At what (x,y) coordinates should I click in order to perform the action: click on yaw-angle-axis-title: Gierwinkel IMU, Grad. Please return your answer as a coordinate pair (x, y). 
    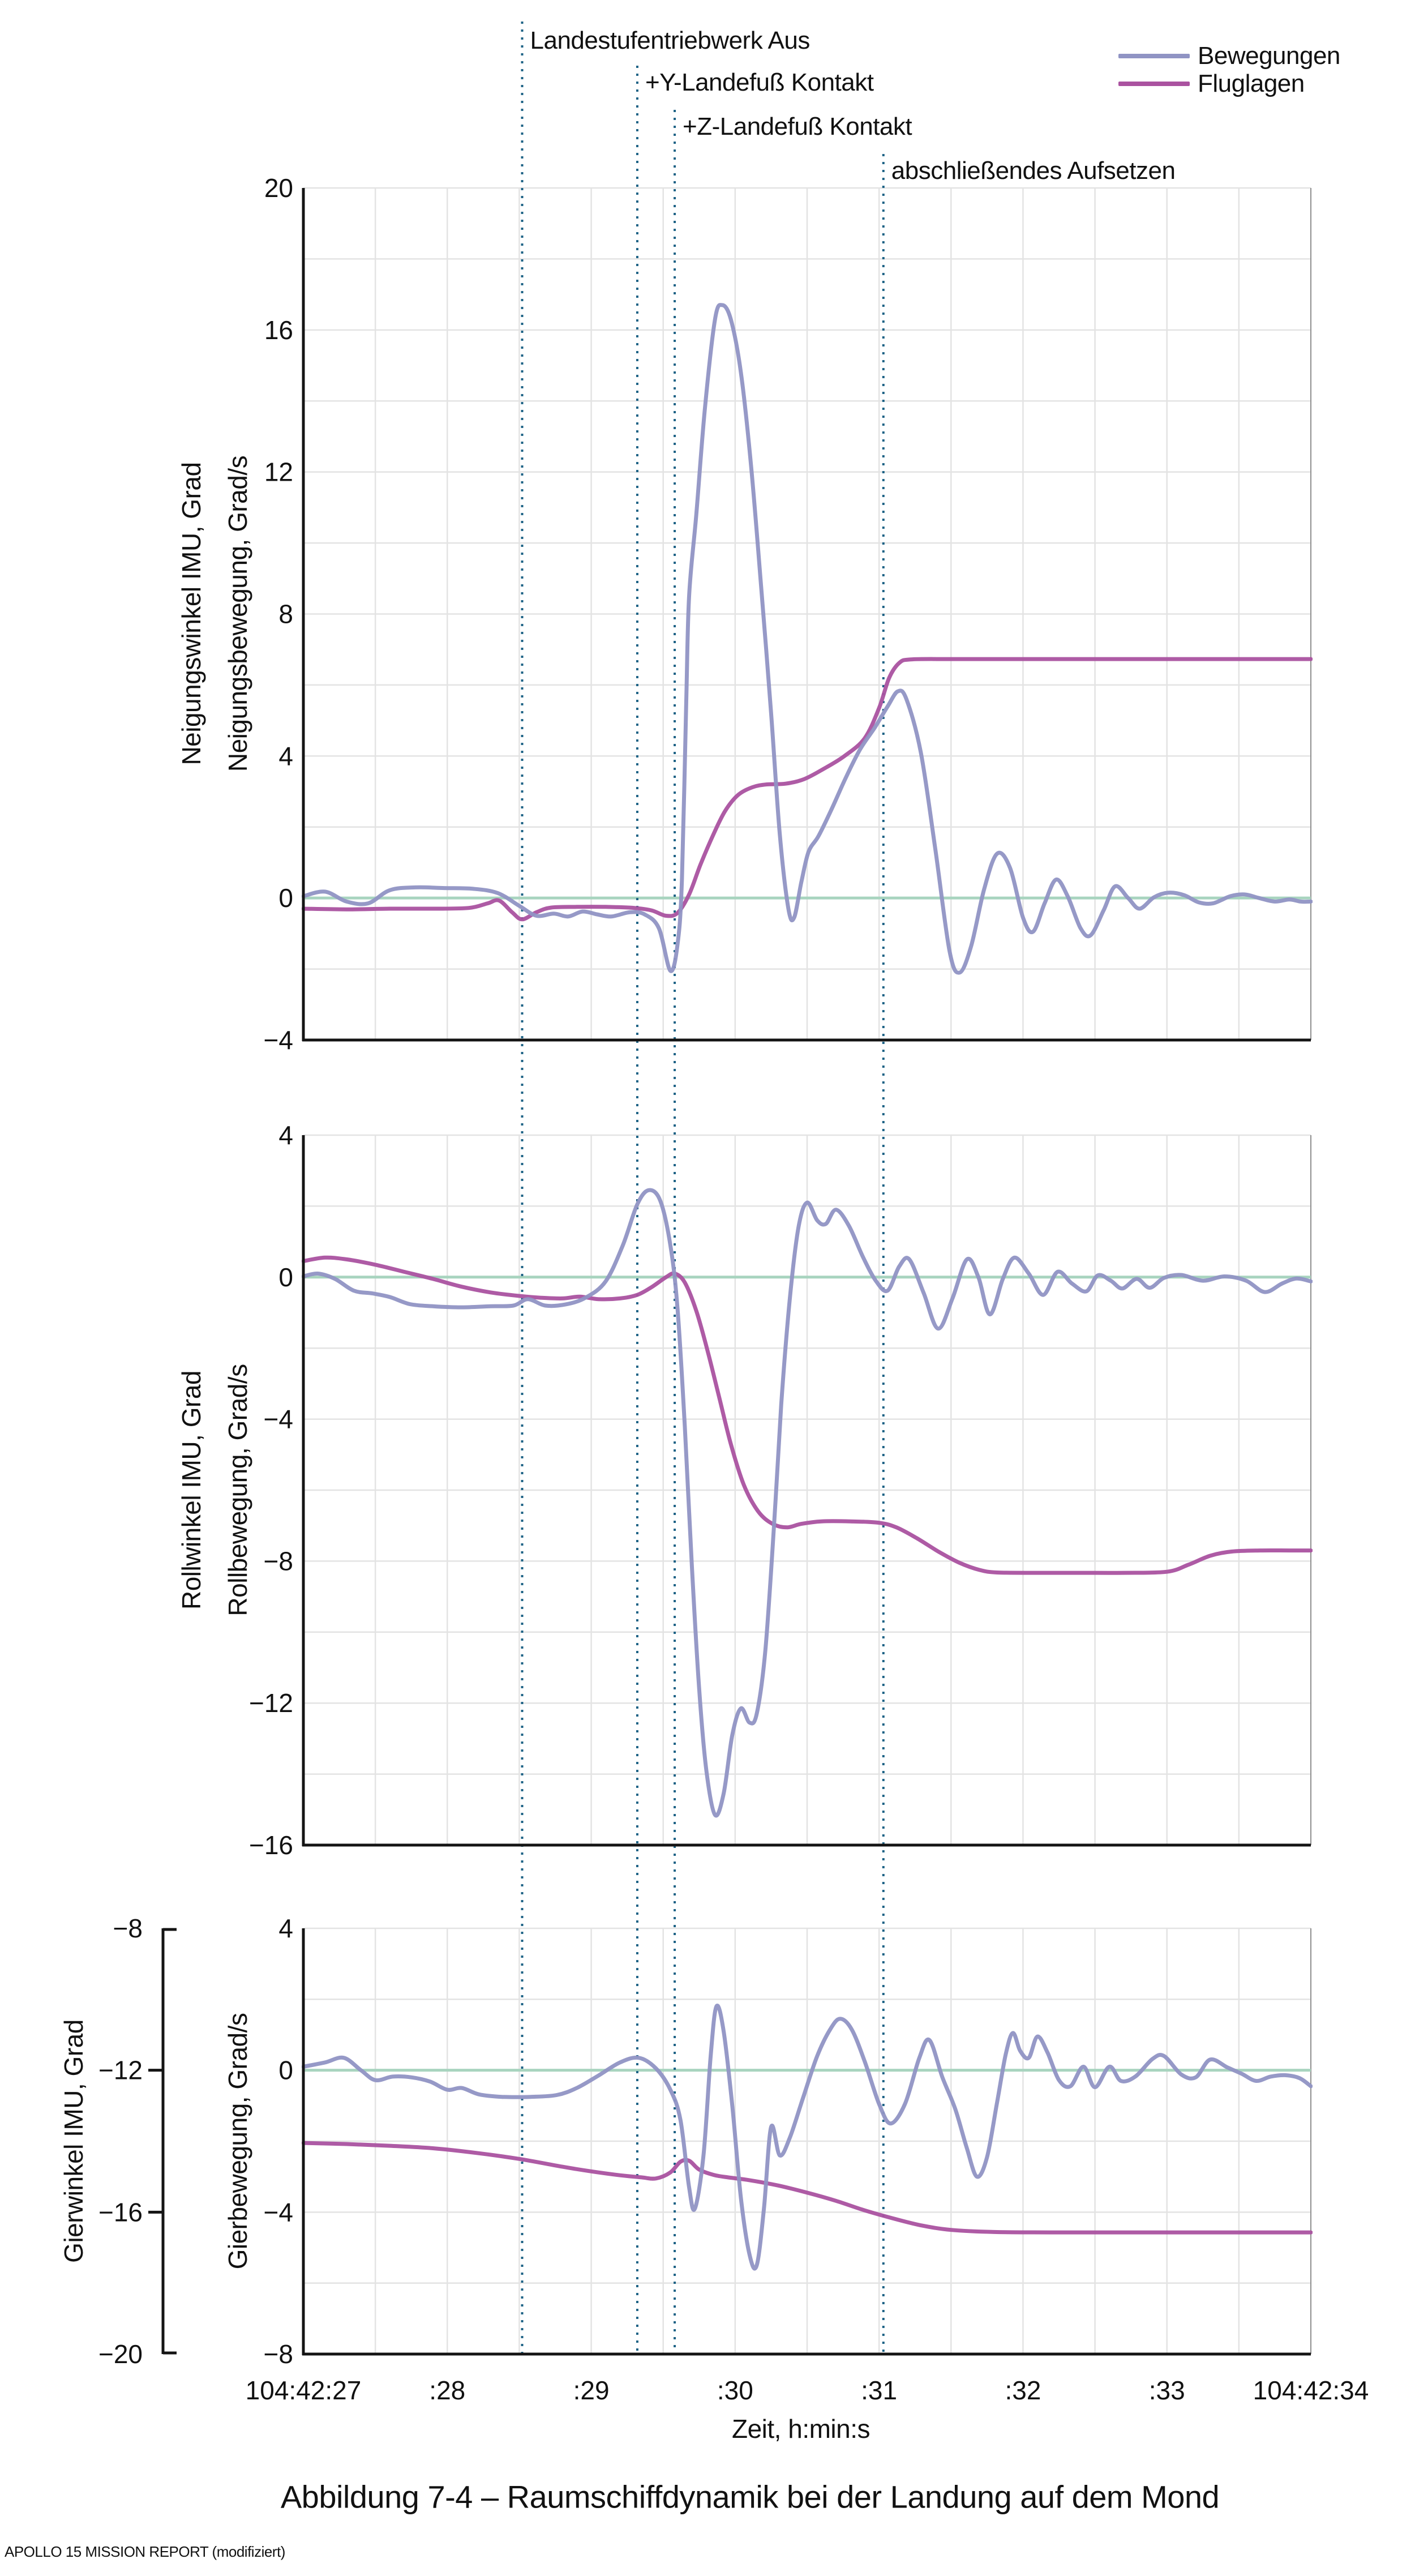
    Looking at the image, I should click on (73, 2141).